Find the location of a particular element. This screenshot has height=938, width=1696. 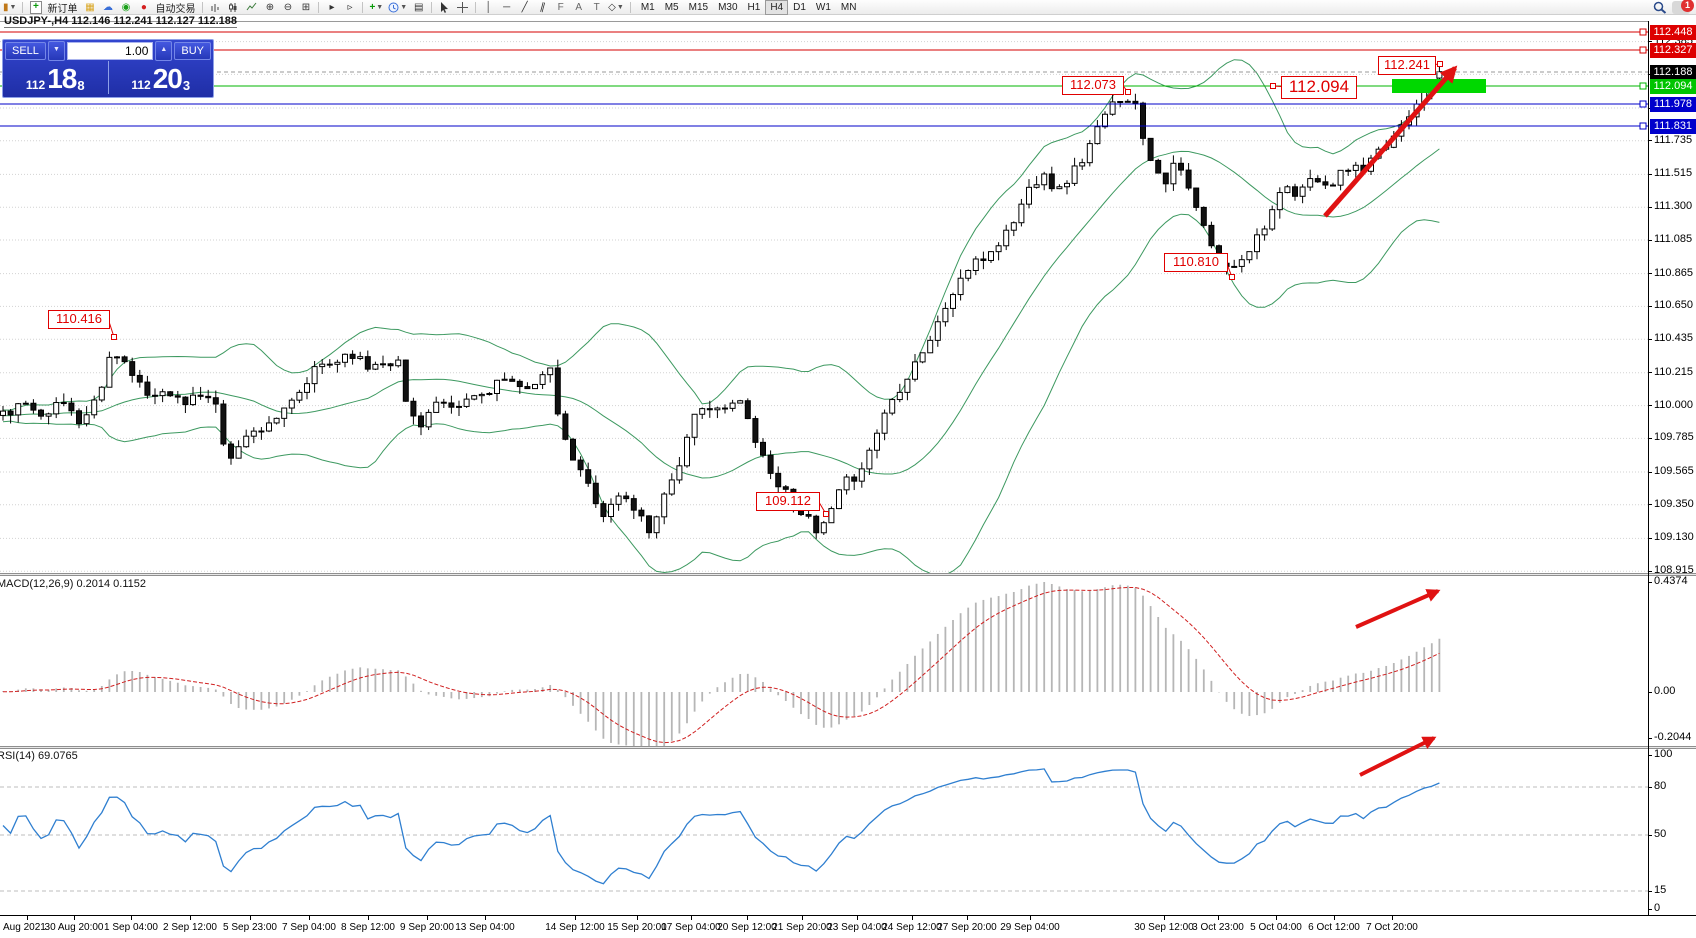

price-annotation: 112.241 is located at coordinates (1407, 65).